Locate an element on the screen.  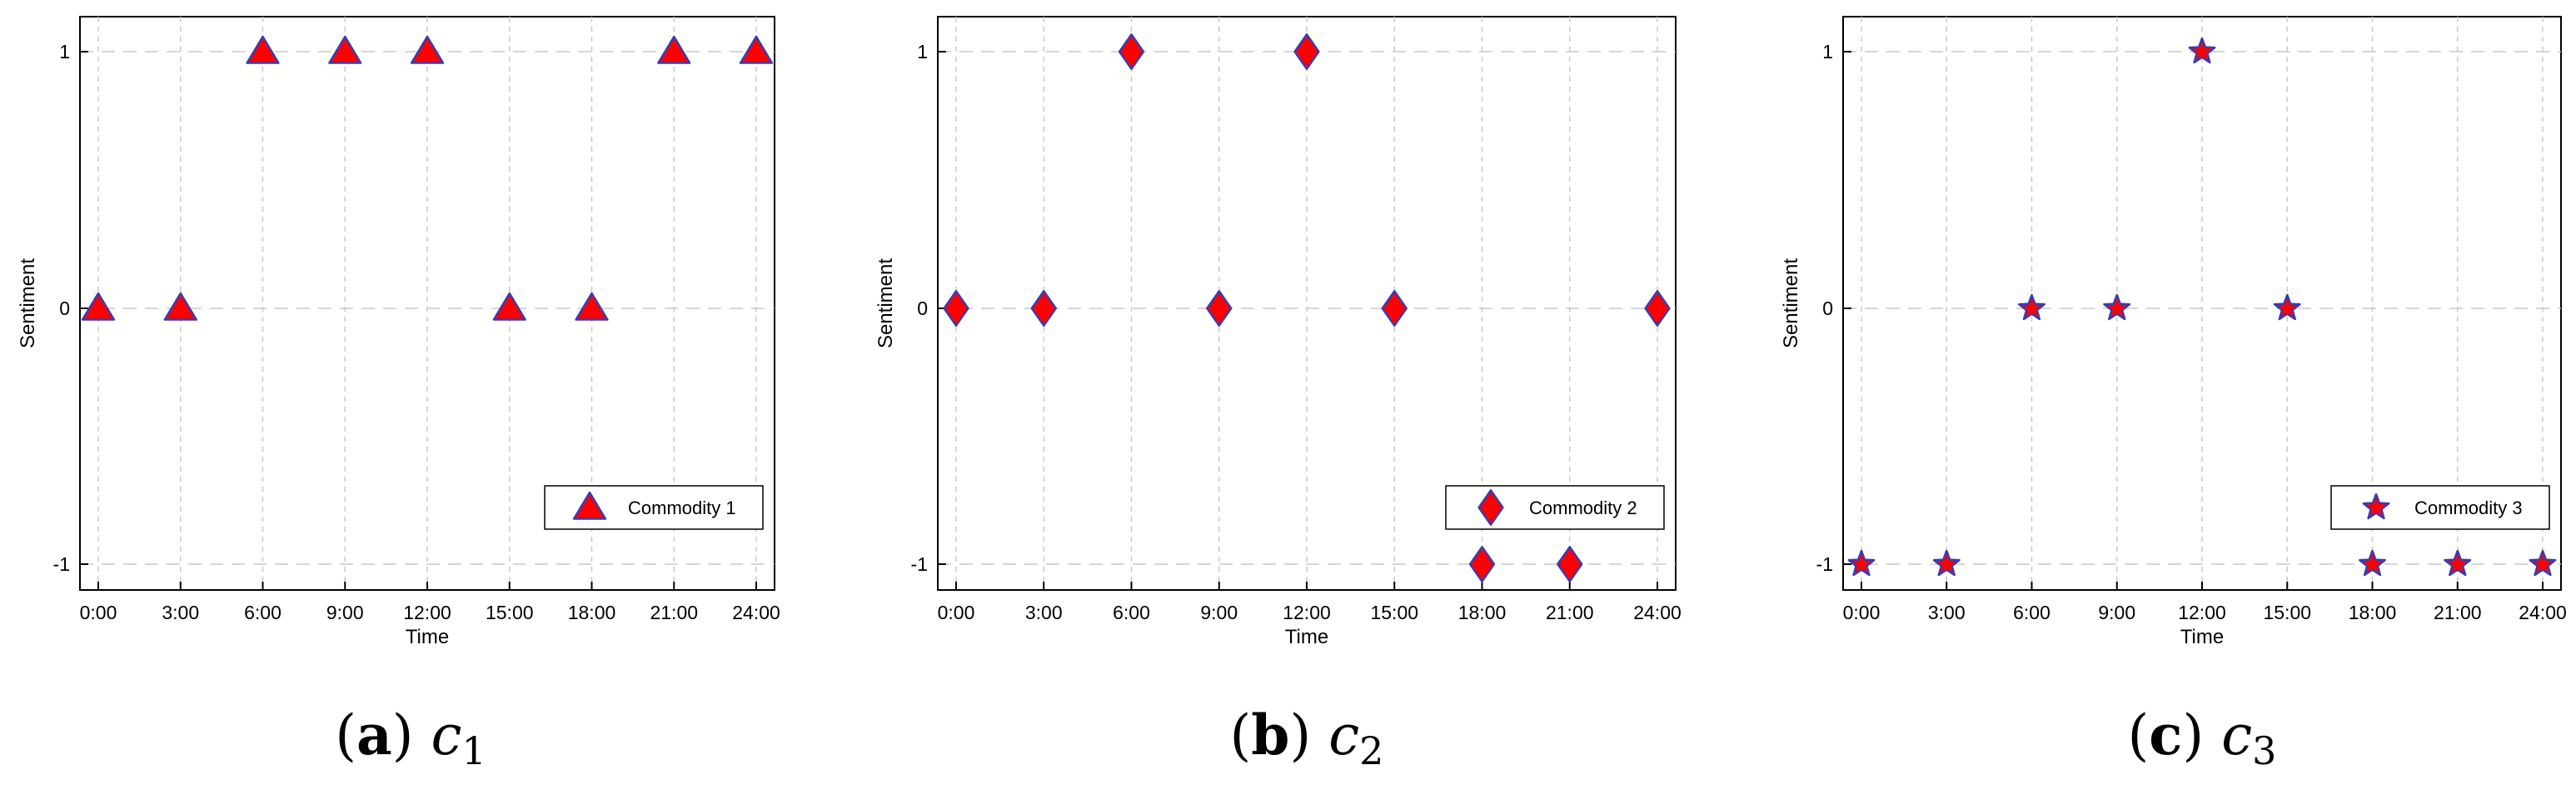
legend: Commodity 2 is located at coordinates (1555, 507).